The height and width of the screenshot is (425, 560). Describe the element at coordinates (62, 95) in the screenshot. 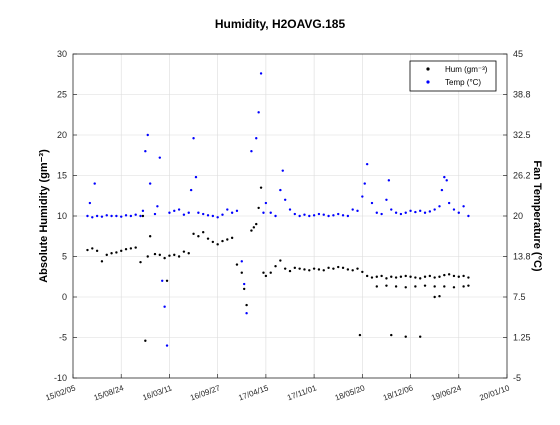

I see `y-left-tick-label: 25` at that location.